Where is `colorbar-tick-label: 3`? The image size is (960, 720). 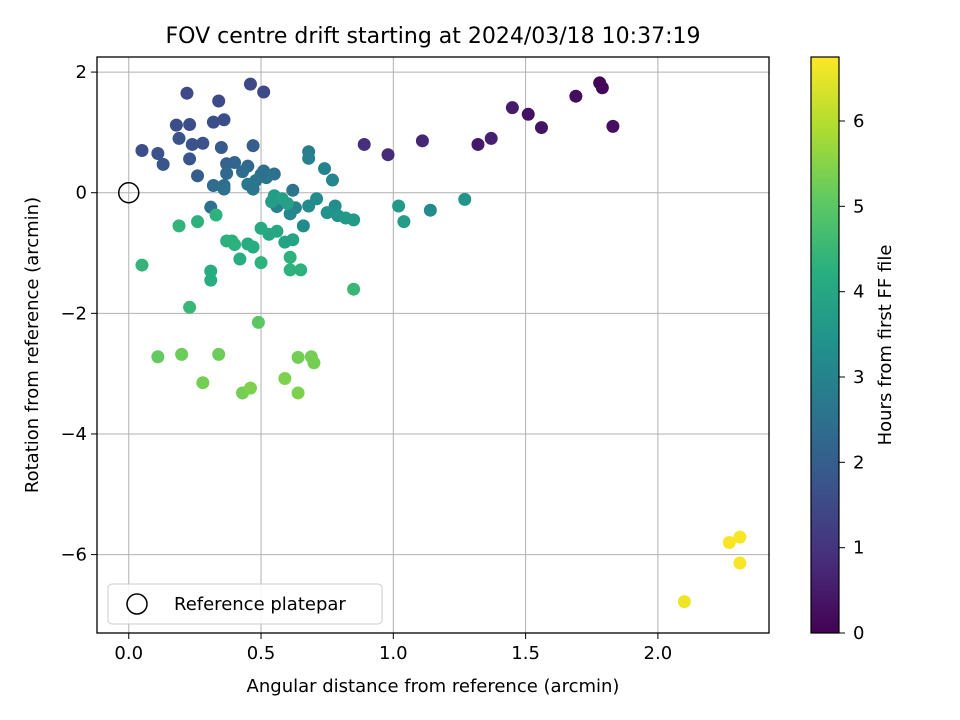
colorbar-tick-label: 3 is located at coordinates (858, 377).